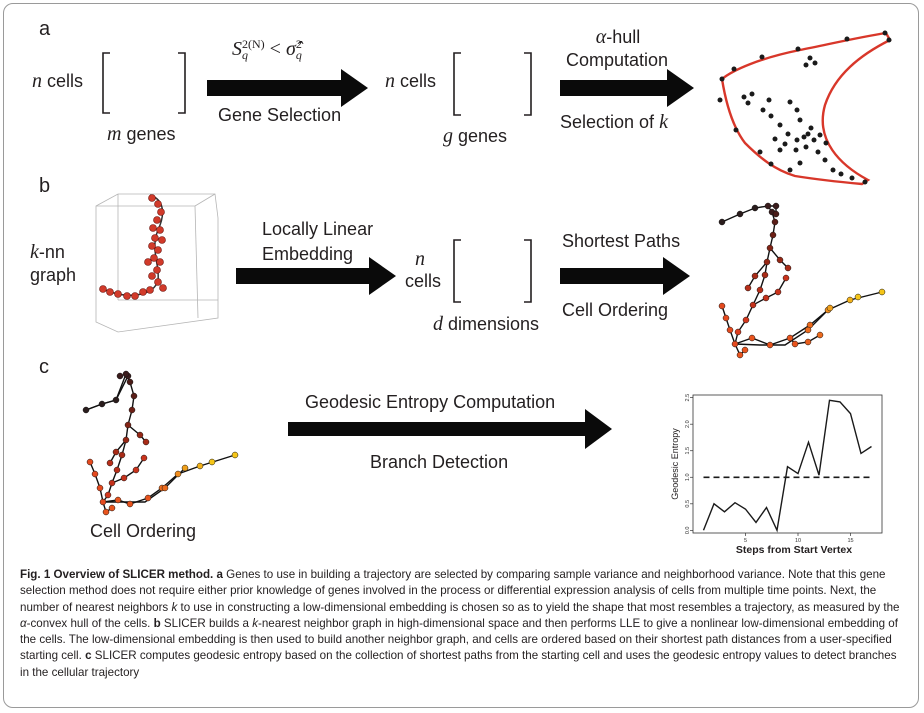 The width and height of the screenshot is (924, 713). I want to click on nn-text: -nn, so click(51, 252).